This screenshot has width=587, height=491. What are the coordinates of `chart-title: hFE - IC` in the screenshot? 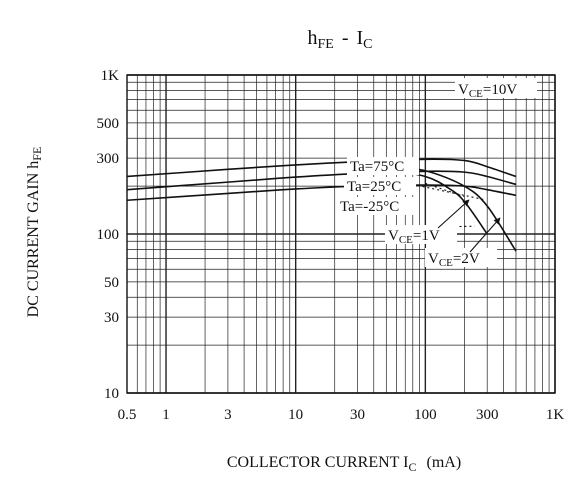 It's located at (339, 39).